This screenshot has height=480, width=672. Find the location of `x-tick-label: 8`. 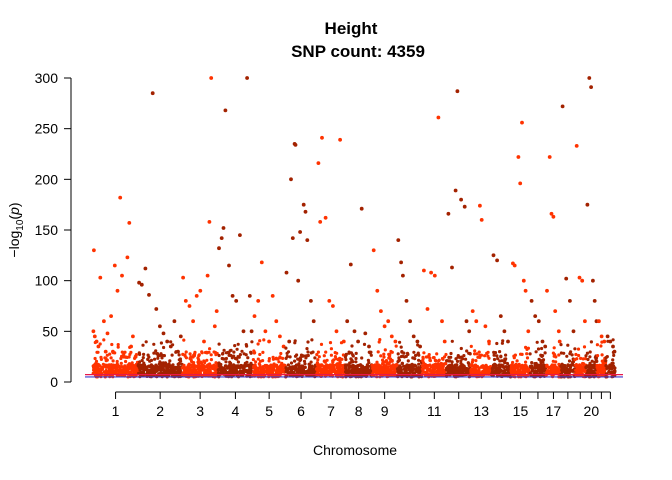

x-tick-label: 8 is located at coordinates (359, 411).